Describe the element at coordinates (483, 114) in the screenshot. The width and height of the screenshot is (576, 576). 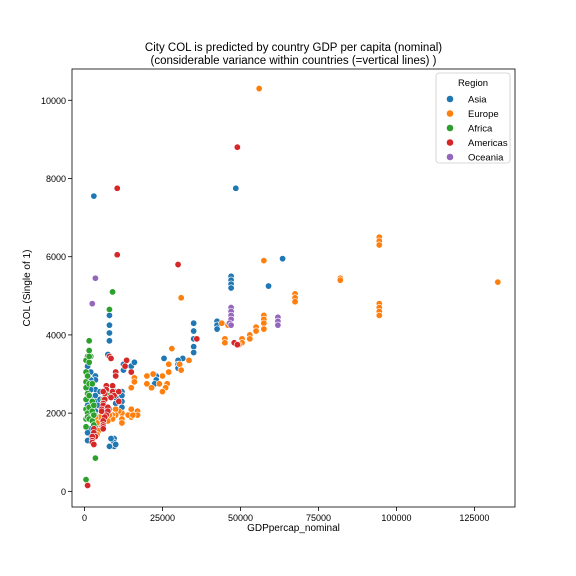
I see `legend-label: Europe` at that location.